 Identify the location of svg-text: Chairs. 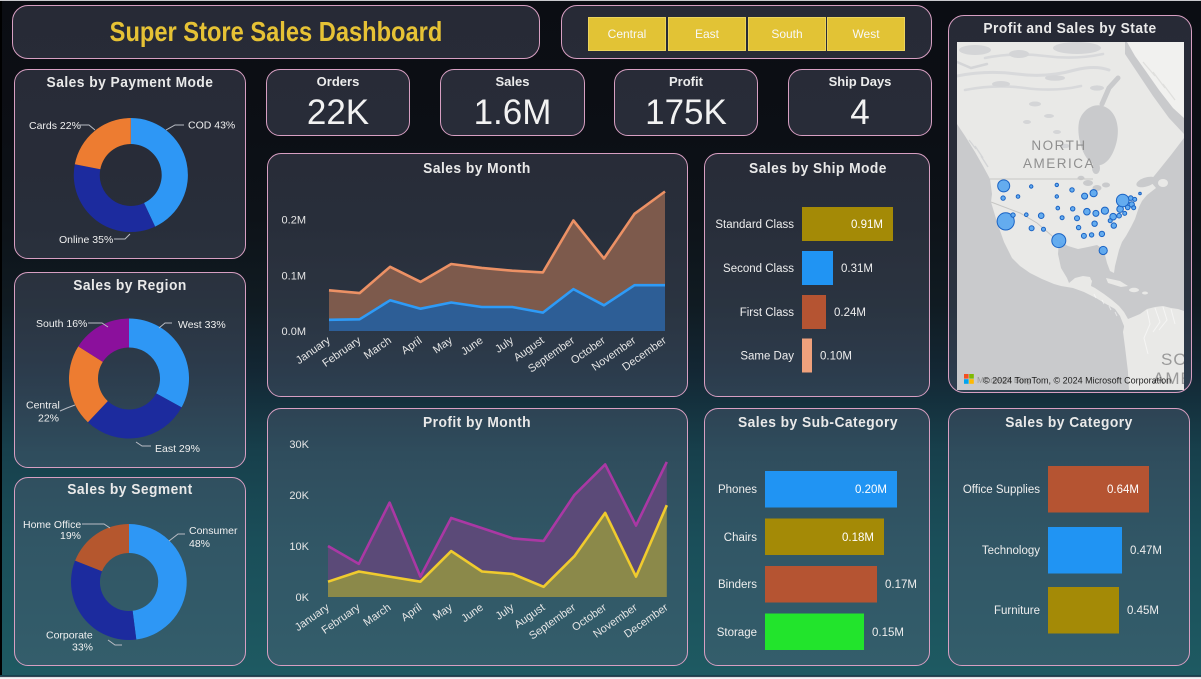
(740, 538).